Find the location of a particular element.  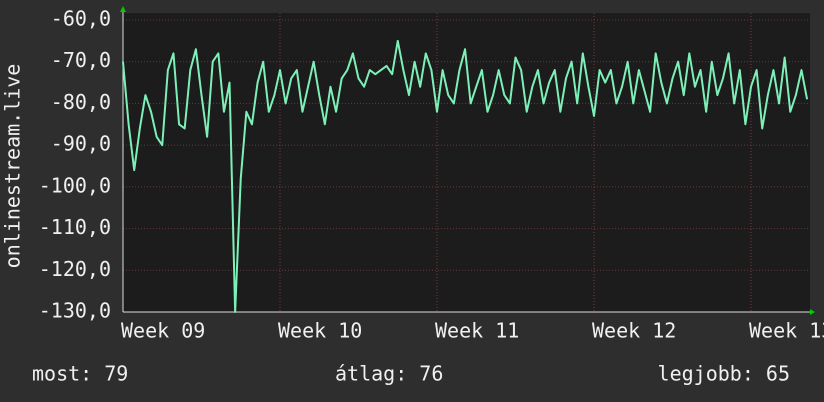

x-tick-label: Week 09 is located at coordinates (163, 331).